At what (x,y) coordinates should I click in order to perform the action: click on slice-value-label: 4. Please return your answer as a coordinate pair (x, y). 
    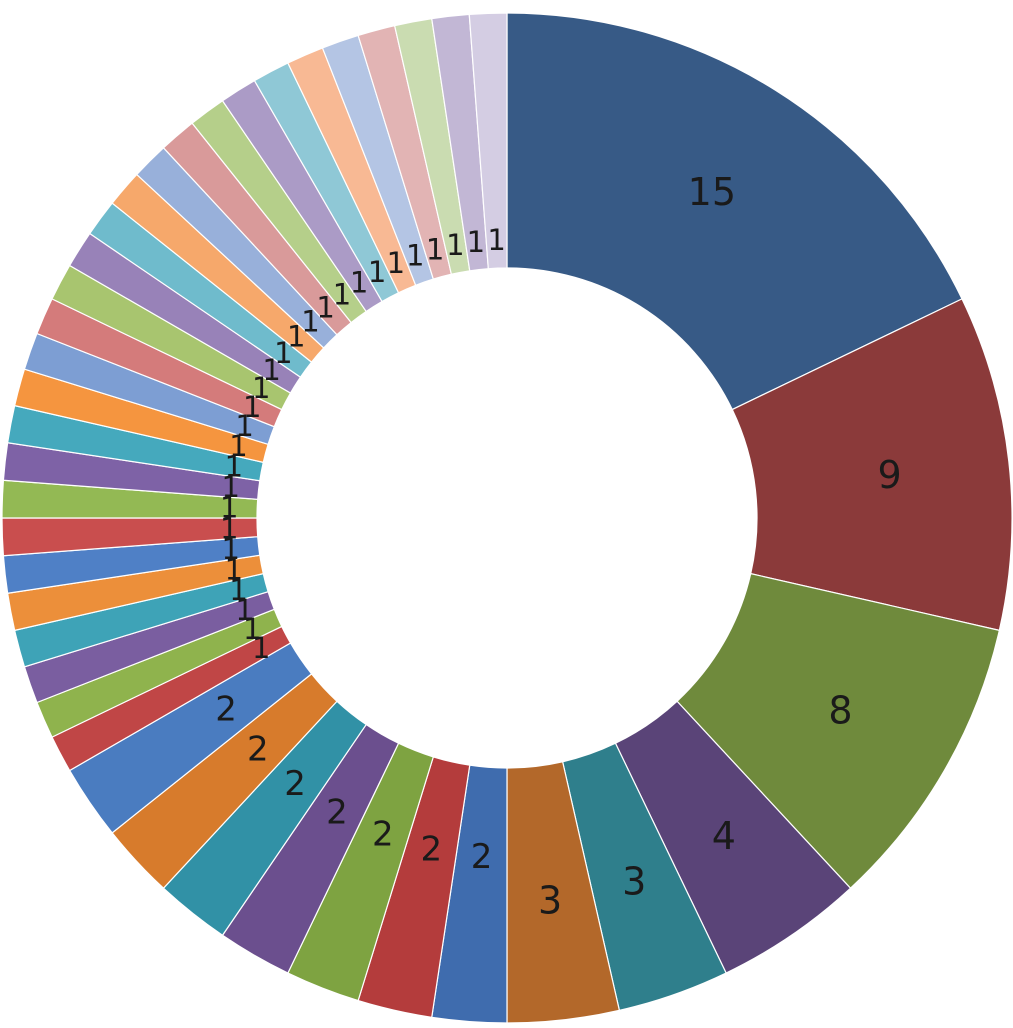
    Looking at the image, I should click on (724, 836).